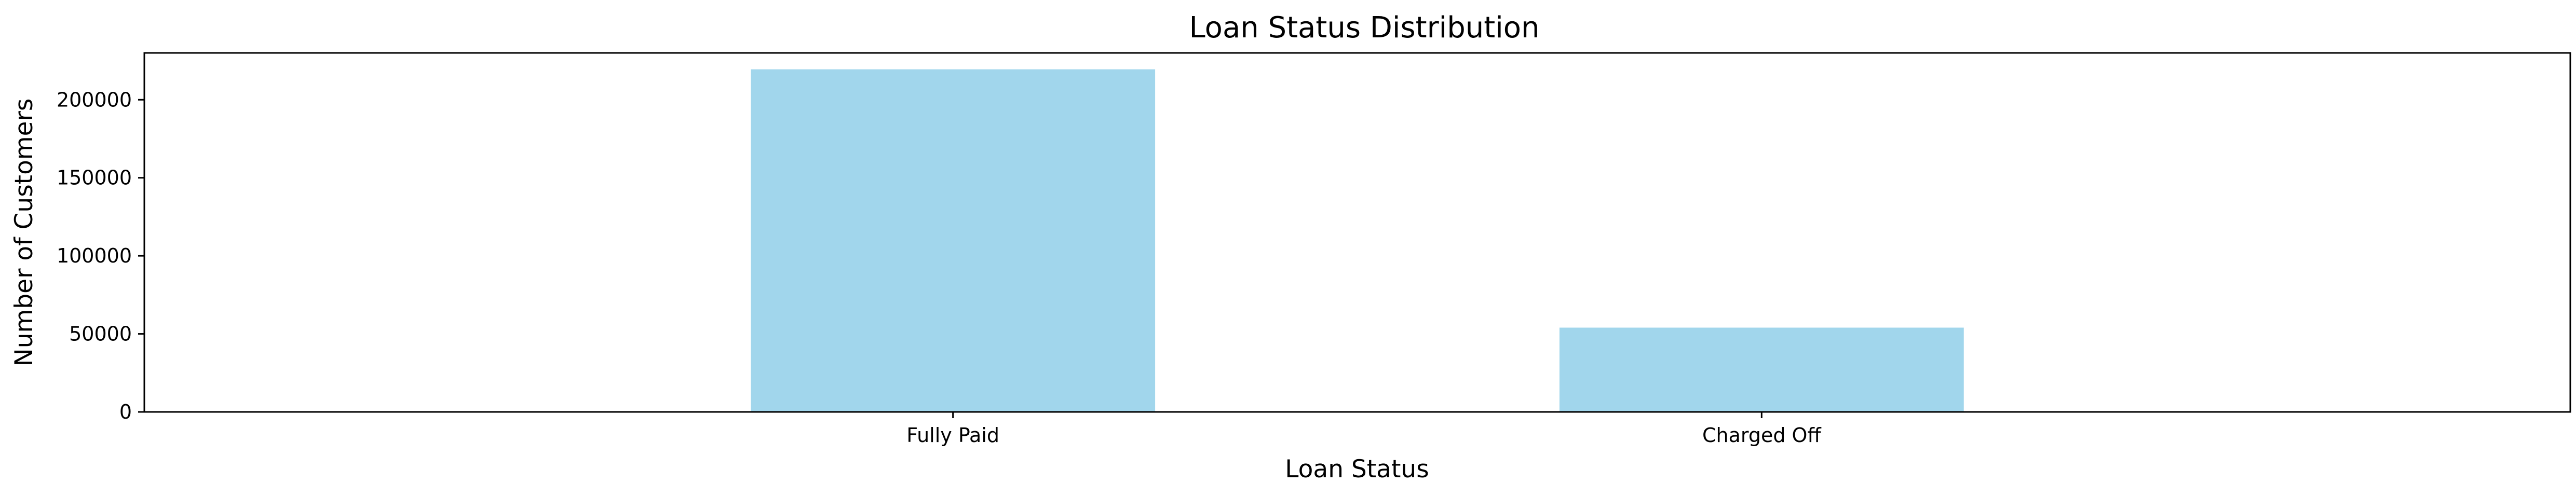  What do you see at coordinates (94, 255) in the screenshot?
I see `y-tick-label: 100000` at bounding box center [94, 255].